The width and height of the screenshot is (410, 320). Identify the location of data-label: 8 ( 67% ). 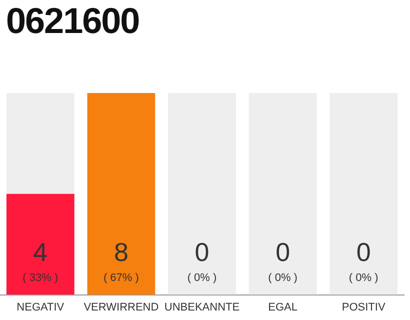
(121, 260).